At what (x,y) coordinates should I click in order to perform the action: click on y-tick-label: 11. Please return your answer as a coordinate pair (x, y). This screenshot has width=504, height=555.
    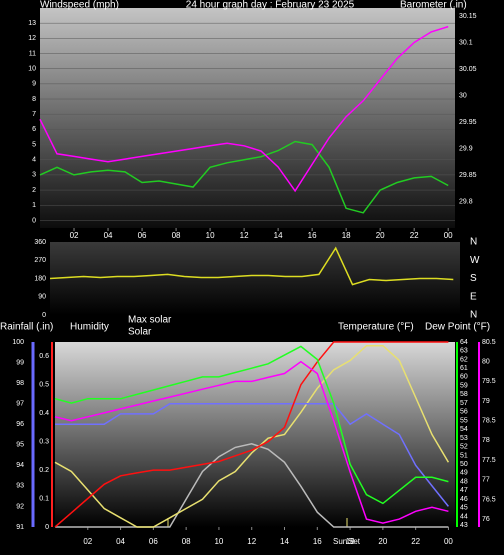
    Looking at the image, I should click on (32, 53).